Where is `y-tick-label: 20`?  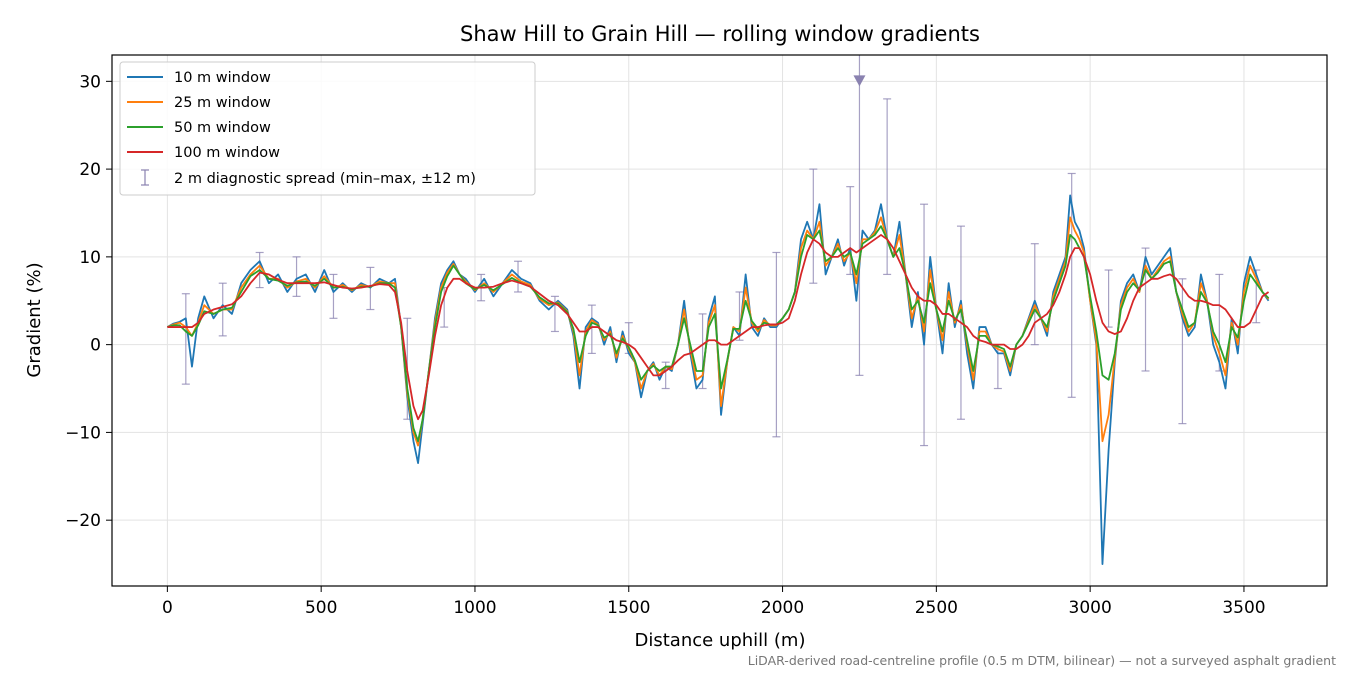
y-tick-label: 20 is located at coordinates (90, 170).